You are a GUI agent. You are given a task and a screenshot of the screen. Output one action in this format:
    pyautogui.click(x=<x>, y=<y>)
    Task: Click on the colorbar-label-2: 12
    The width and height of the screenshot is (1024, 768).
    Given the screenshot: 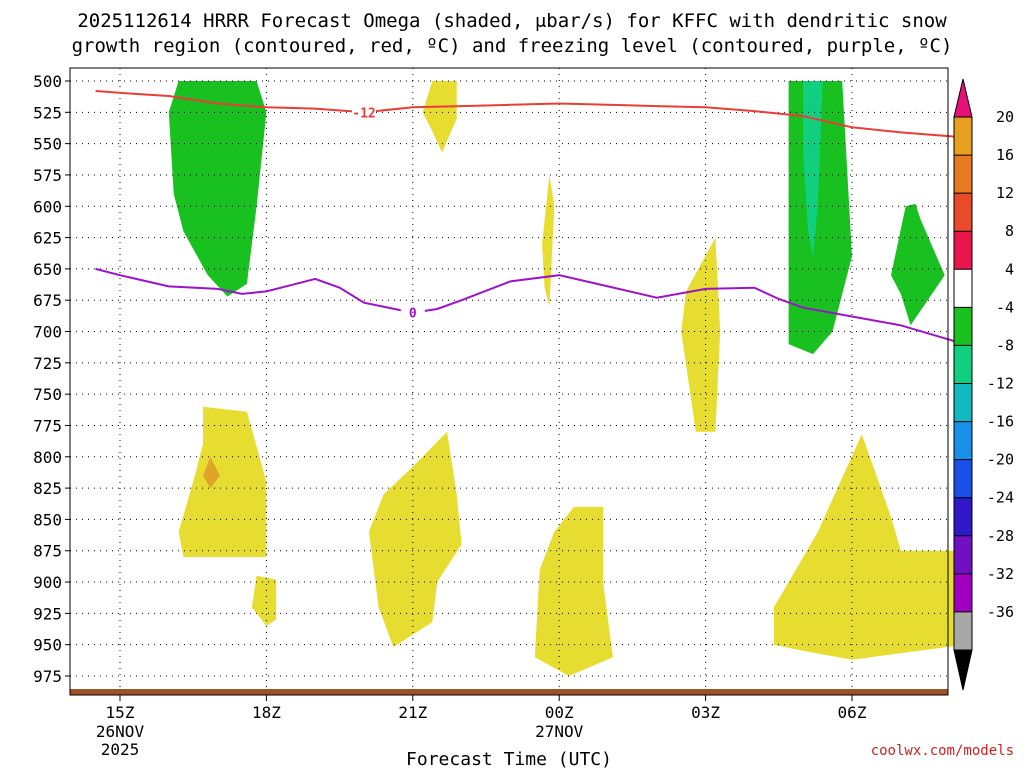 What is the action you would take?
    pyautogui.click(x=1005, y=193)
    